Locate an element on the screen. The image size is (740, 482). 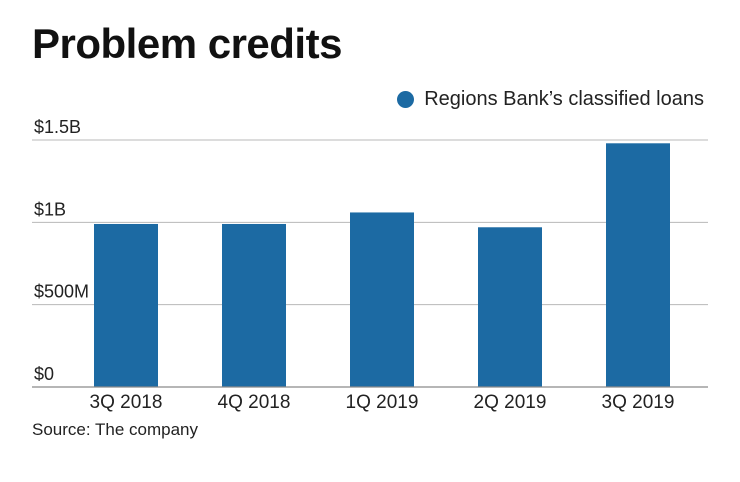
legend: Regions Bank’s classified loans is located at coordinates (550, 99).